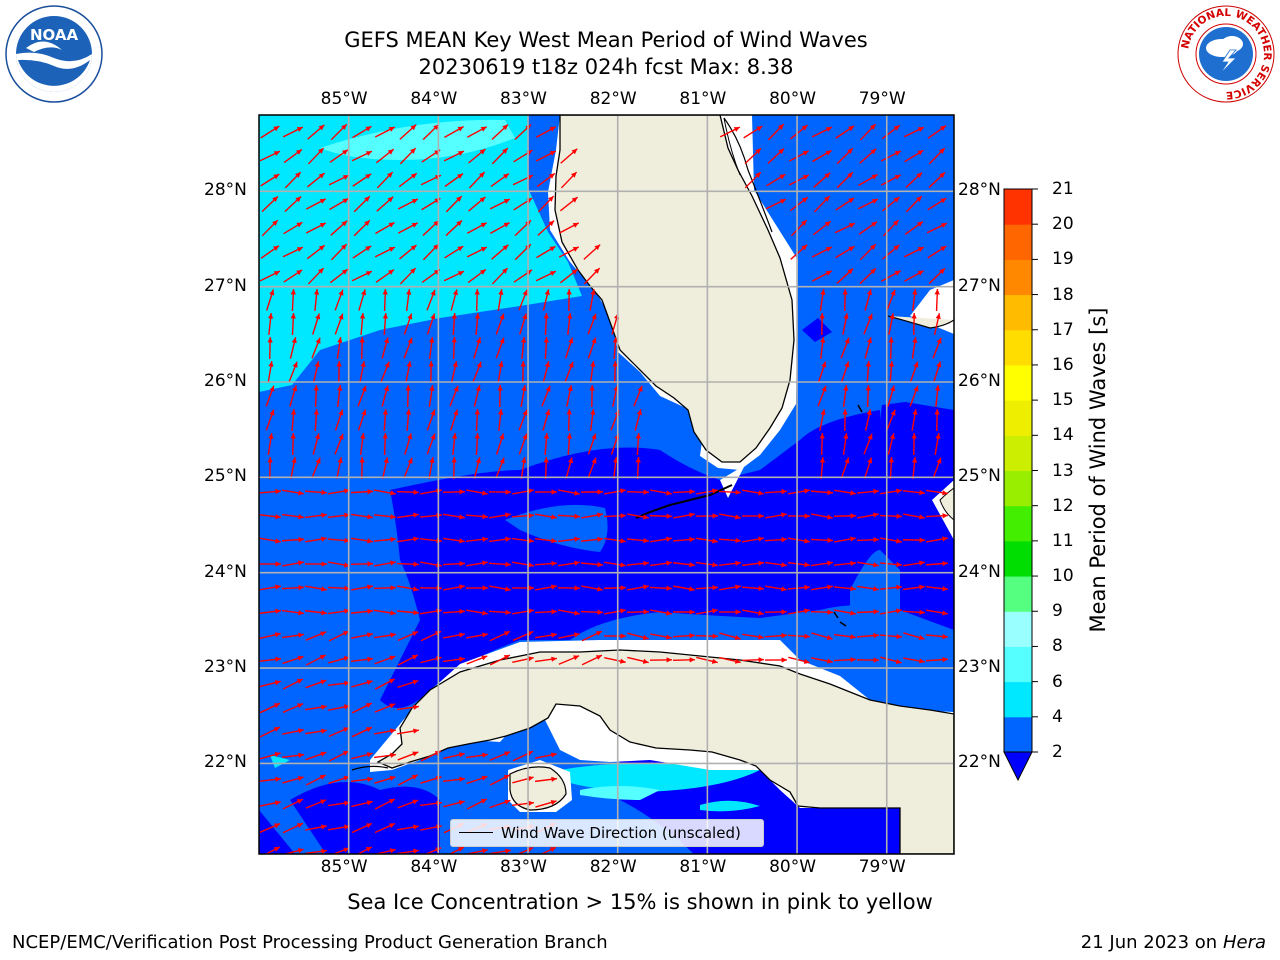  I want to click on colorbar-tick-label: 12, so click(1063, 505).